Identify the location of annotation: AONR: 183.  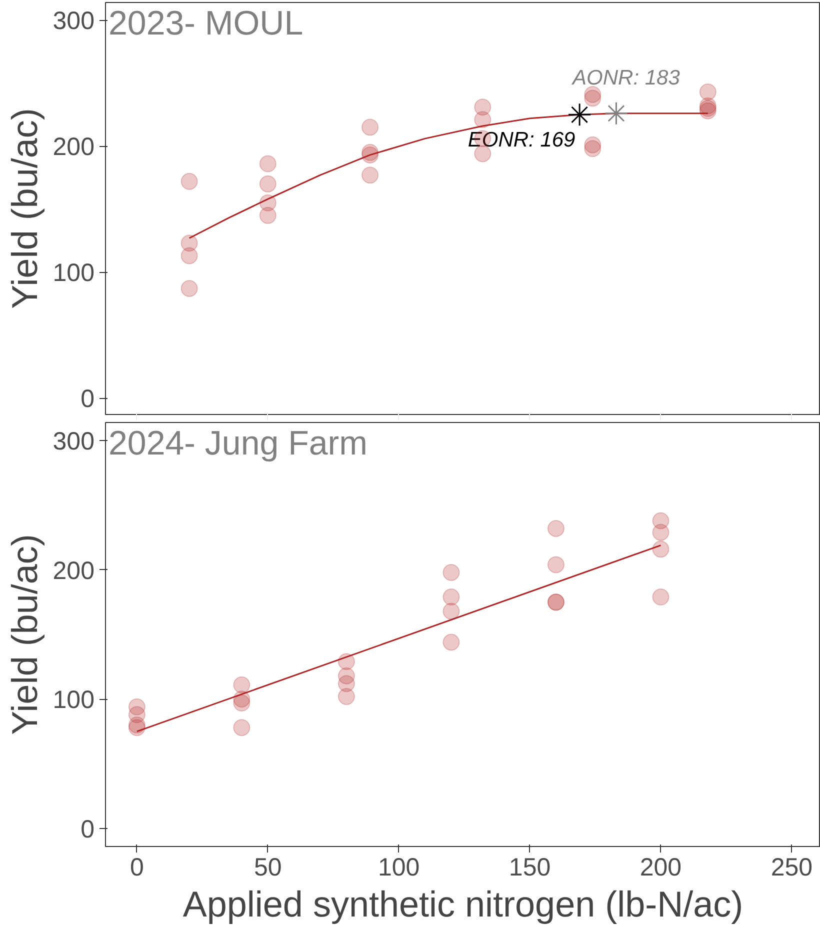
(625, 78).